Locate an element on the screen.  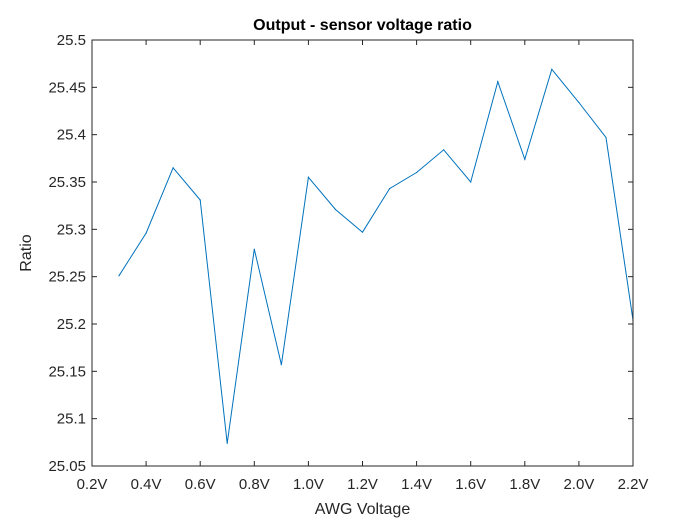
x-tick-label: 0.2V is located at coordinates (92, 484).